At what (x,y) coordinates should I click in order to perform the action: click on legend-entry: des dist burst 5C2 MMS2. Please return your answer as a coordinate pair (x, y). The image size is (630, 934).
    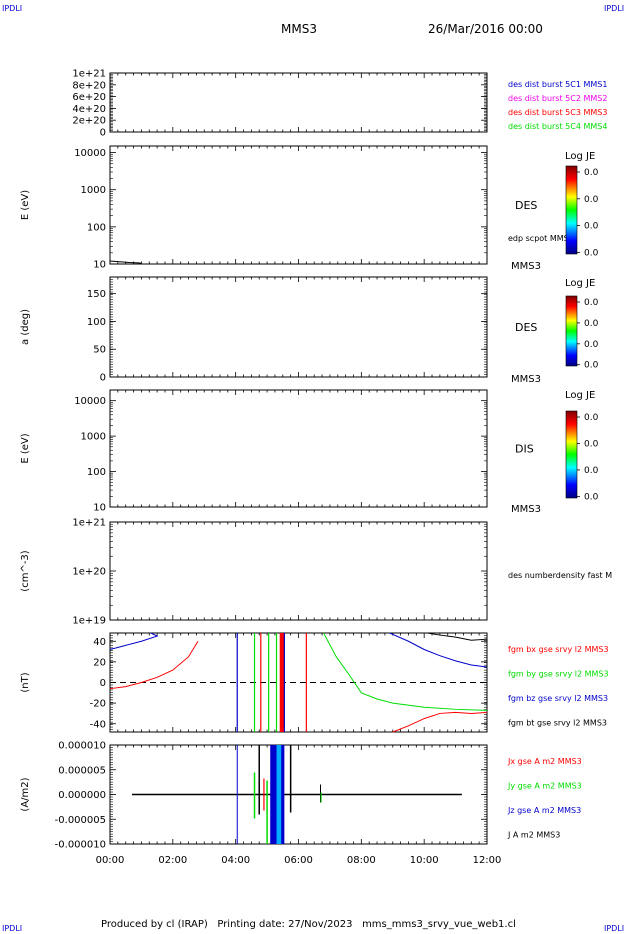
    Looking at the image, I should click on (557, 98).